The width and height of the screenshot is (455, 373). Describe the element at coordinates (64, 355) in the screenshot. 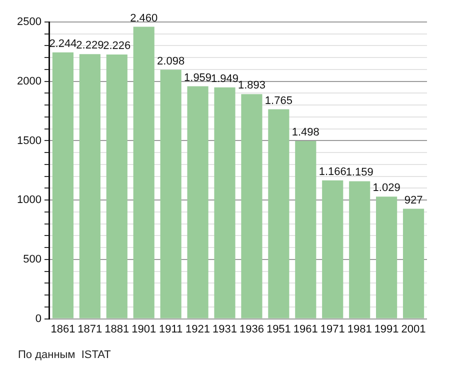

I see `text: По данным ISTAT` at that location.